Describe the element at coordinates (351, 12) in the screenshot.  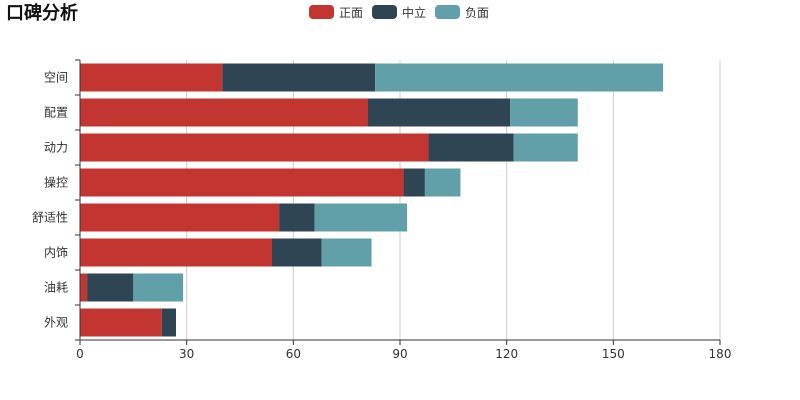
I see `legend-label-positive: 正面` at that location.